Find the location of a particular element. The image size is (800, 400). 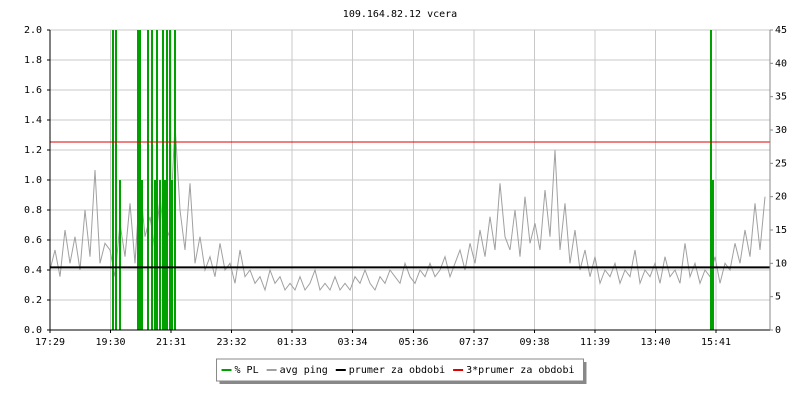

x-tick-label: 09:38 is located at coordinates (534, 342).